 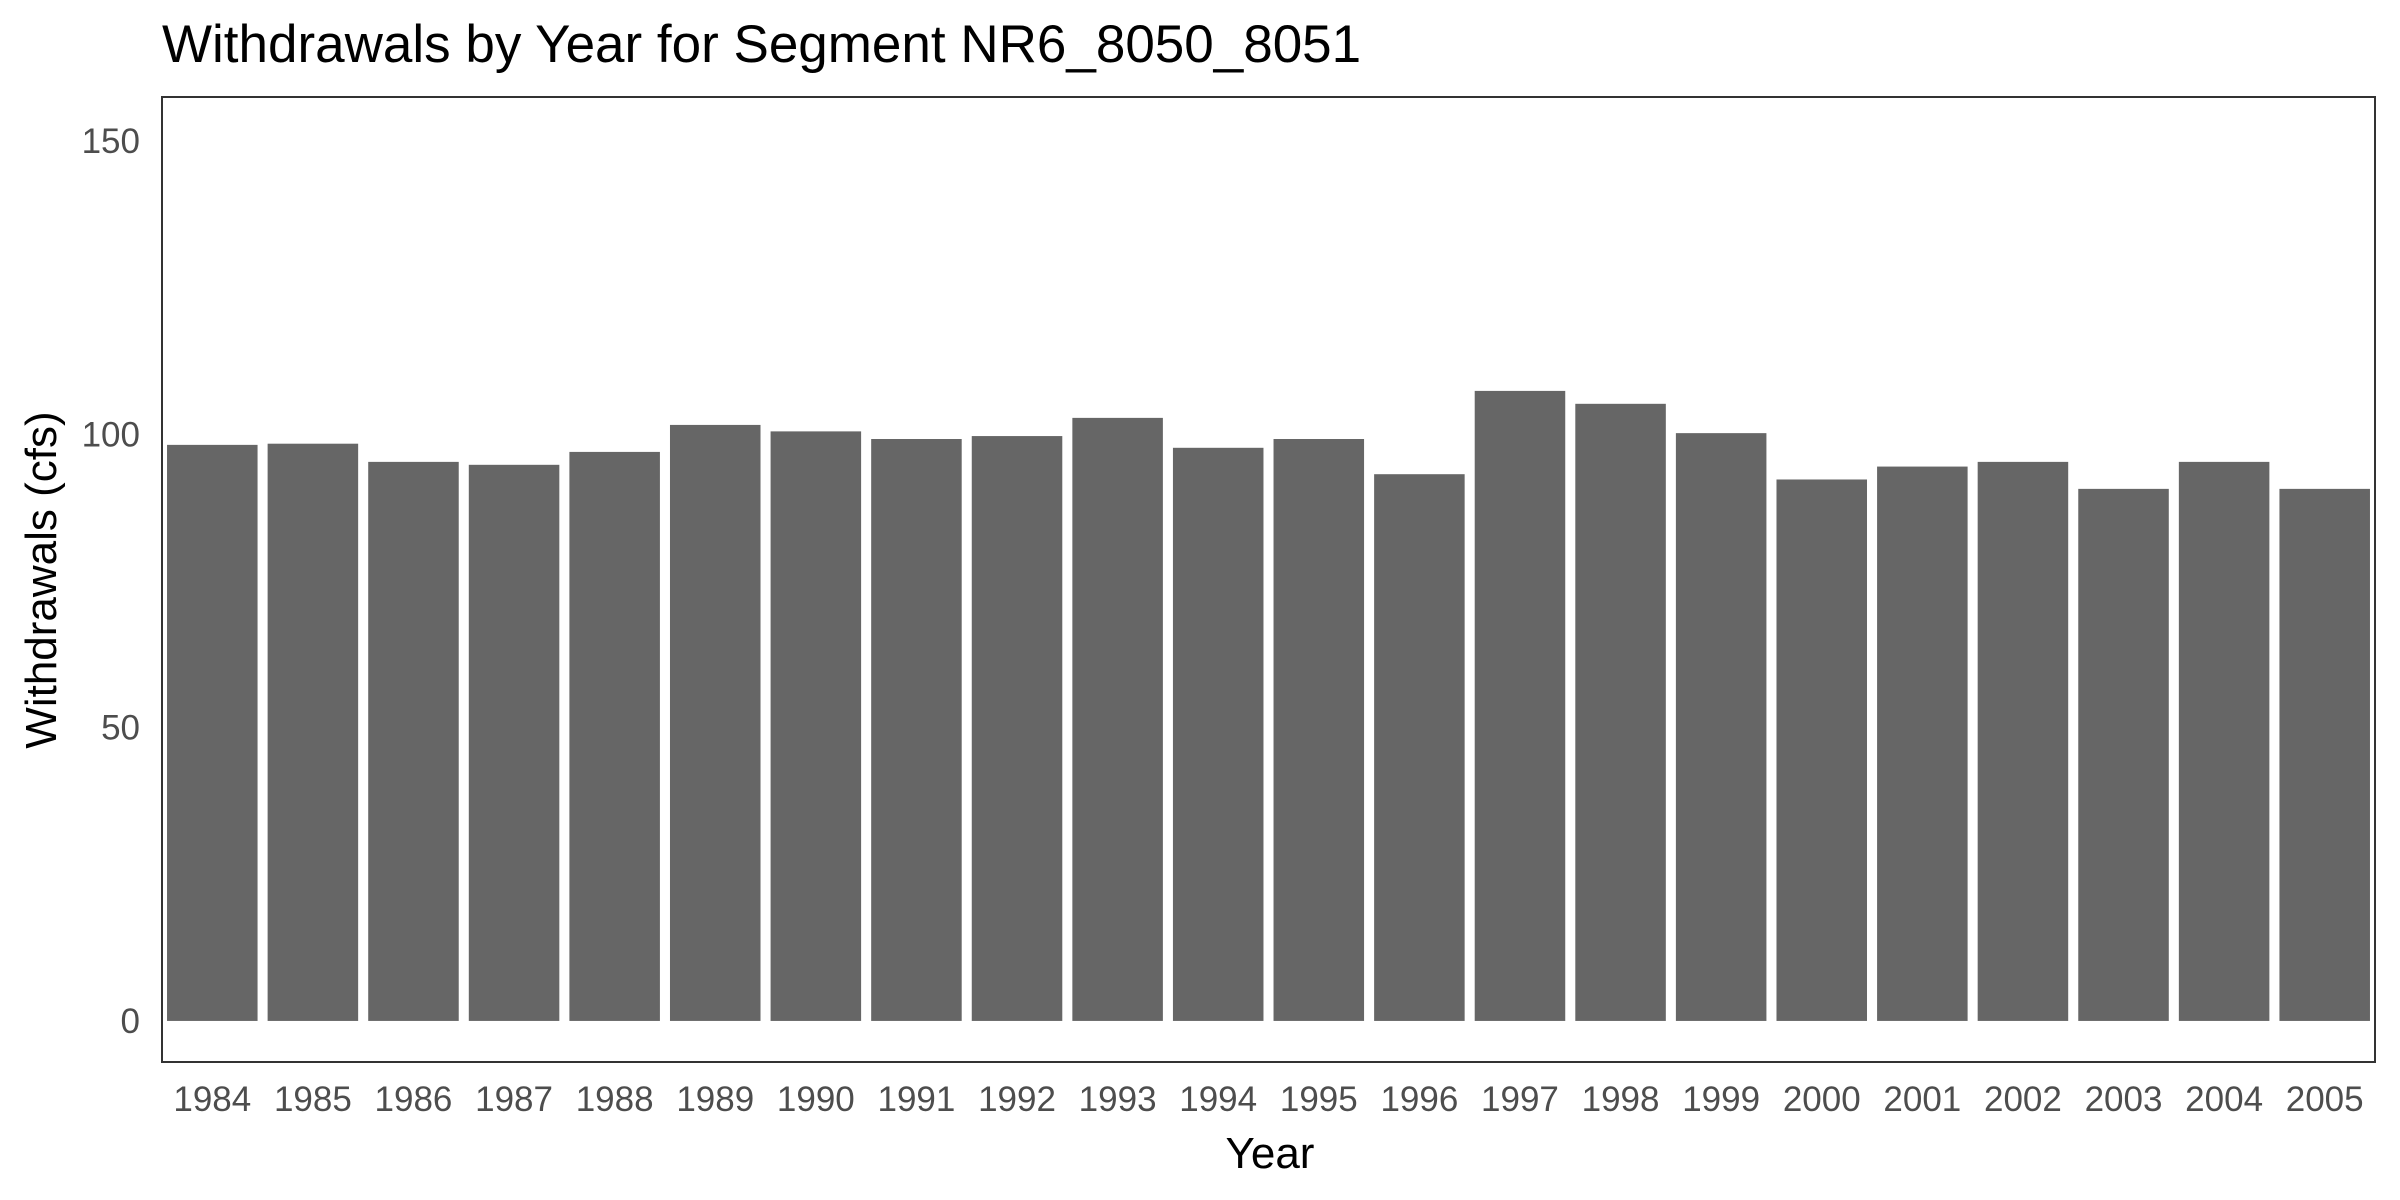 What do you see at coordinates (313, 732) in the screenshot?
I see `bar-1985` at bounding box center [313, 732].